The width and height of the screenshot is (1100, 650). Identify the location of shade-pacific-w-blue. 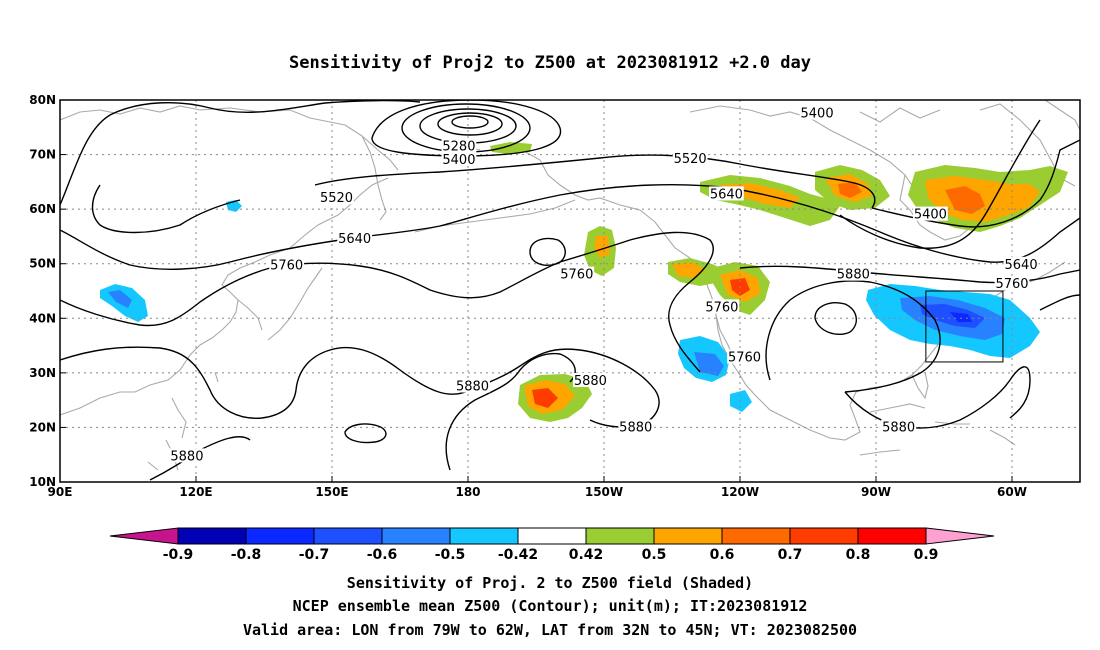
(120, 299).